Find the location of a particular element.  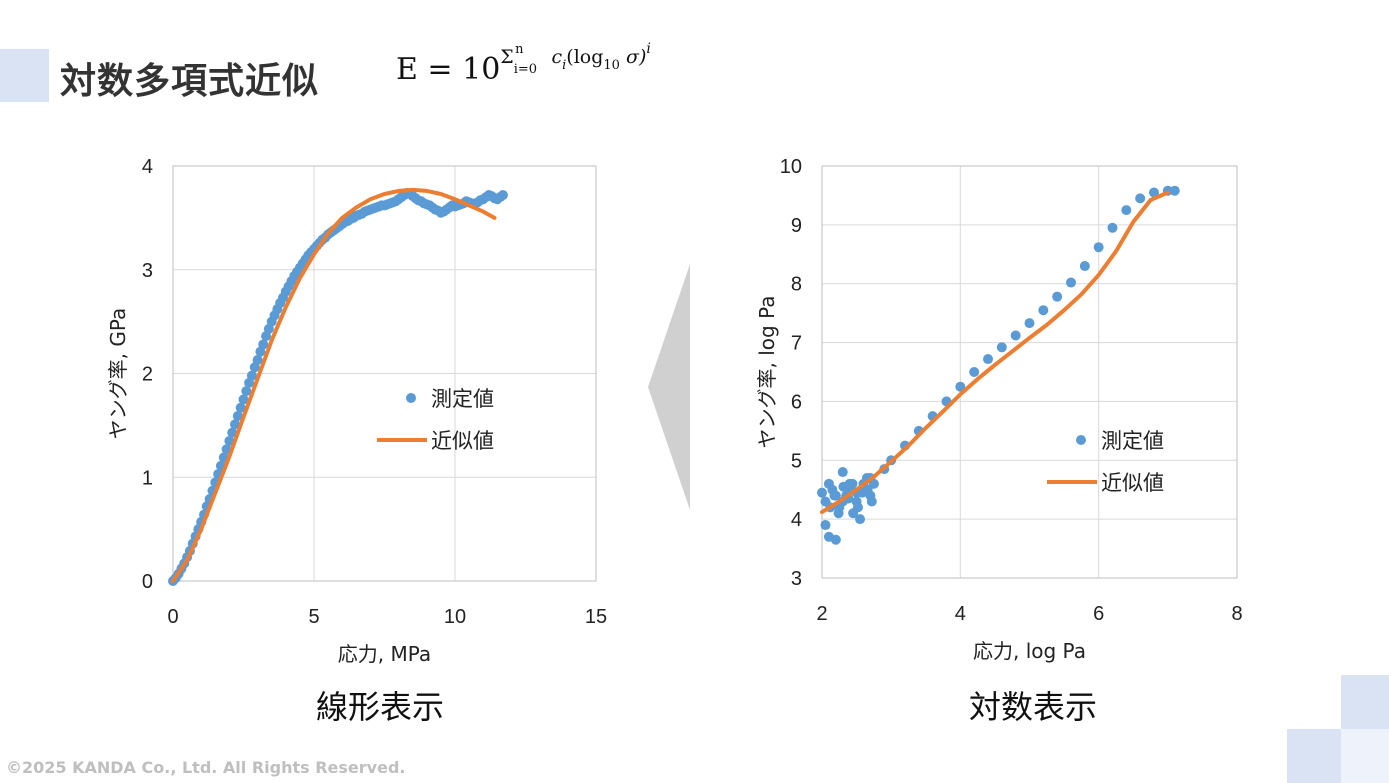

y-axis-label: ヤング率, GPa is located at coordinates (118, 374).